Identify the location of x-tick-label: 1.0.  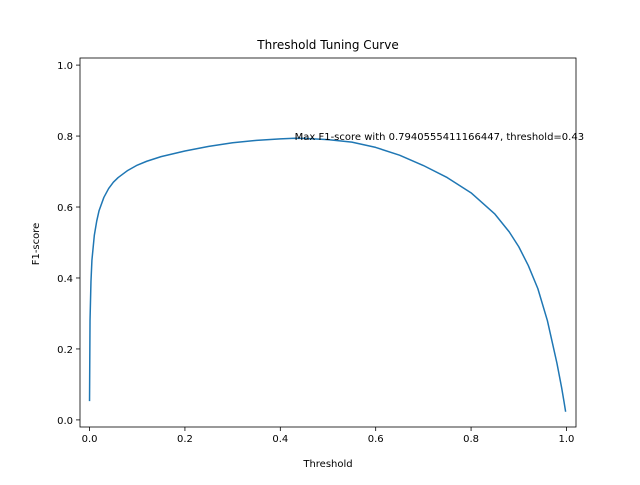
(567, 439).